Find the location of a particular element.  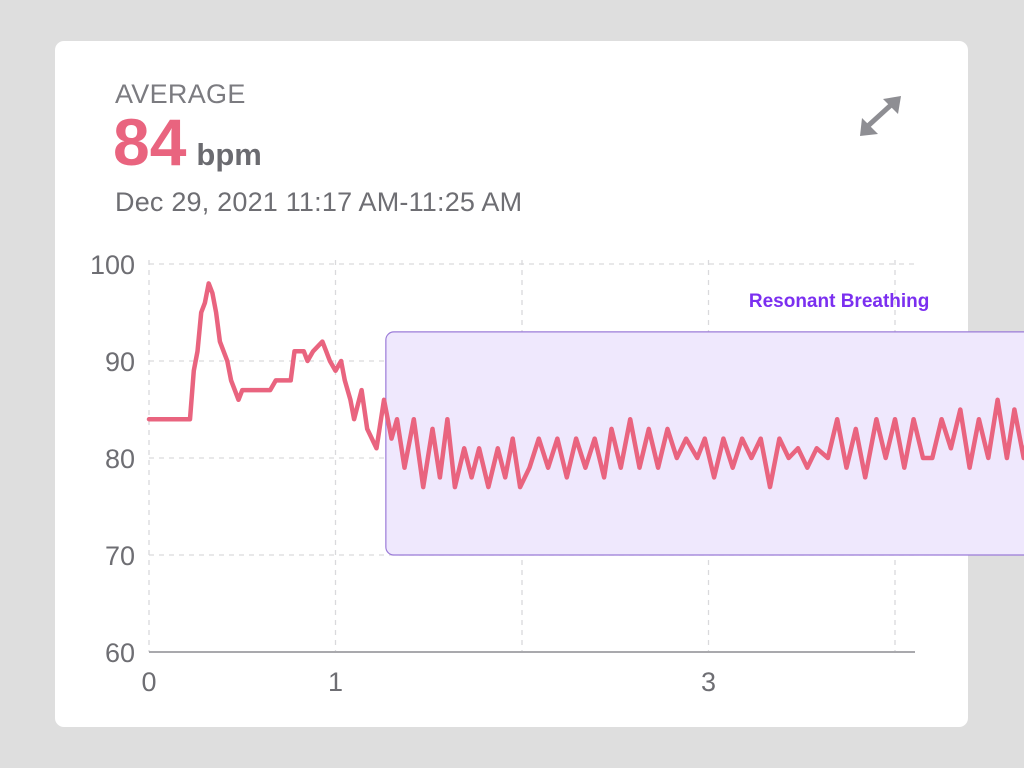

x-tick-label: 0 is located at coordinates (148, 682).